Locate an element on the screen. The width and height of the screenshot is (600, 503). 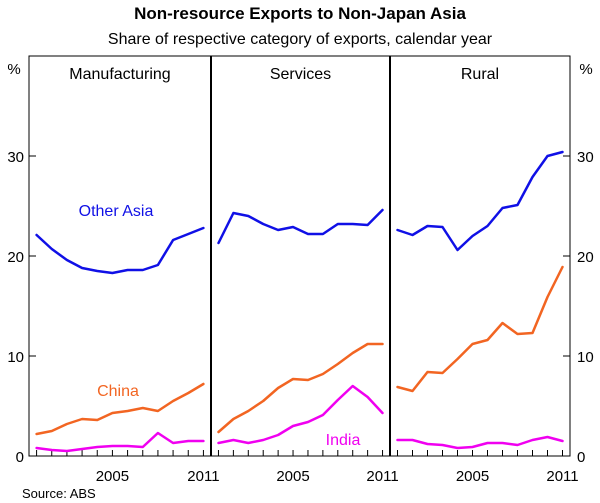
y-unit-left: % is located at coordinates (13, 69).